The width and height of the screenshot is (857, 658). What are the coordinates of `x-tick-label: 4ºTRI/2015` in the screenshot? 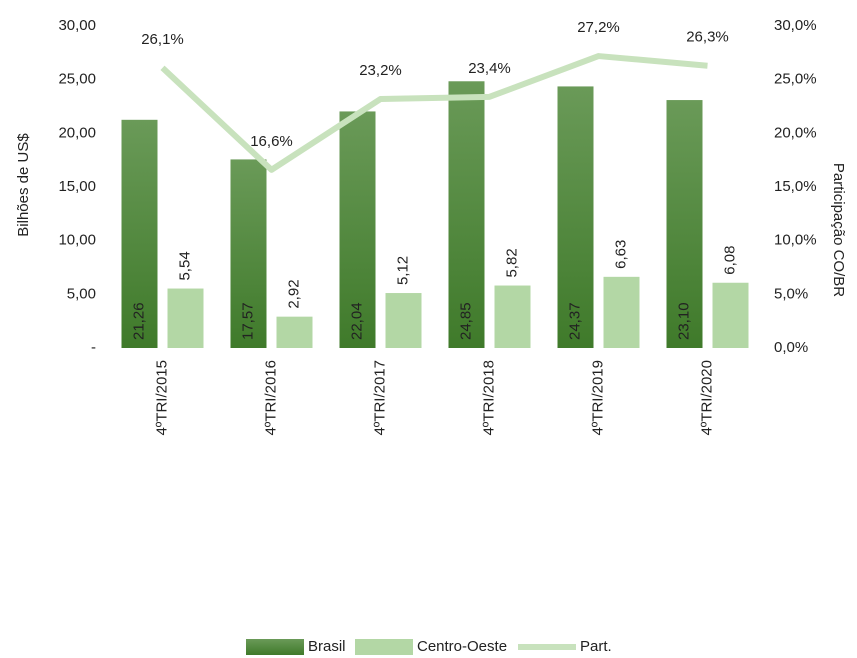 It's located at (161, 398).